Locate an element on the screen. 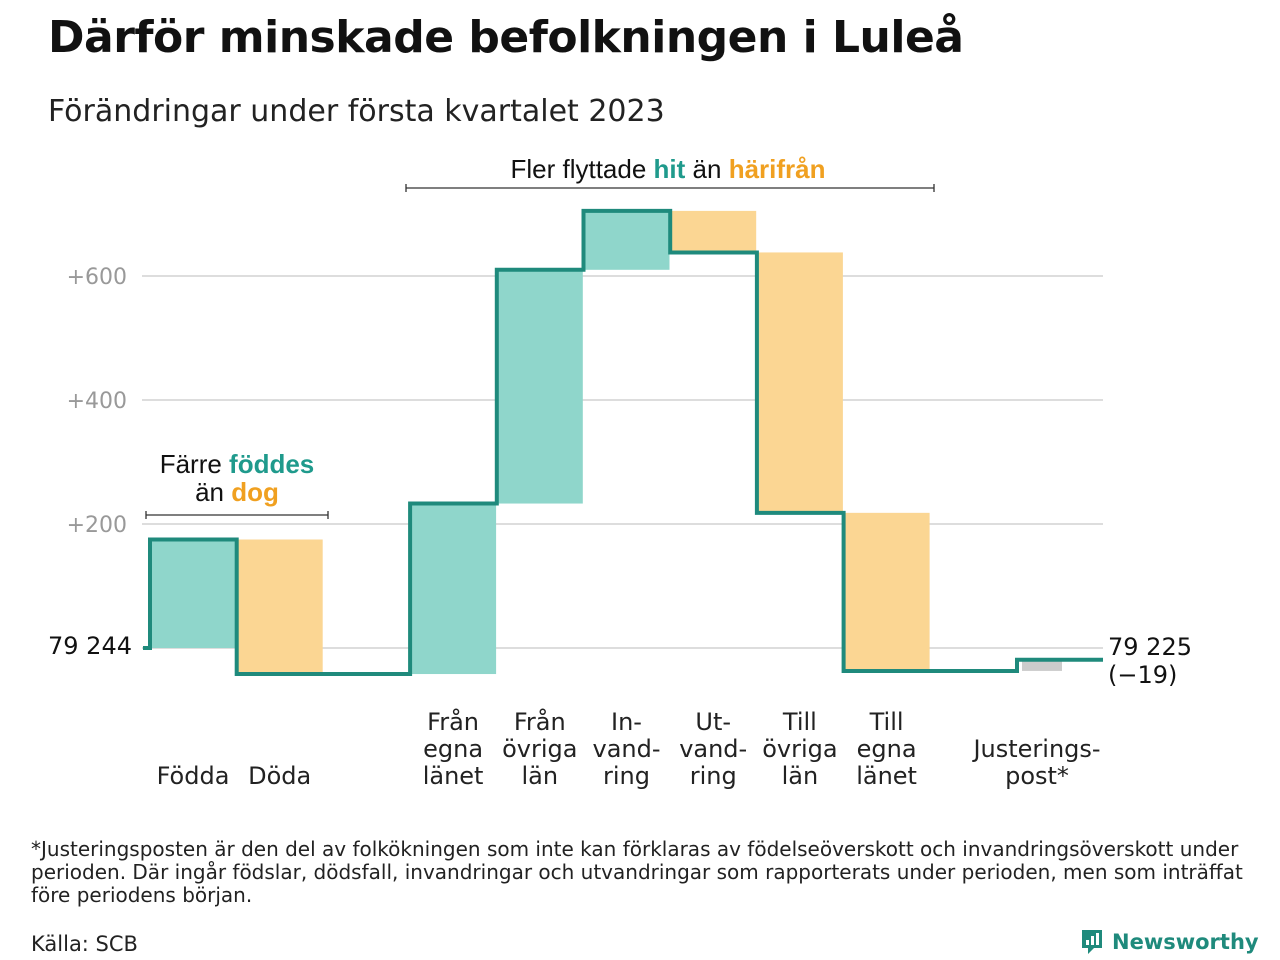 This screenshot has height=960, width=1280. end-change-label: (−19) is located at coordinates (1142, 675).